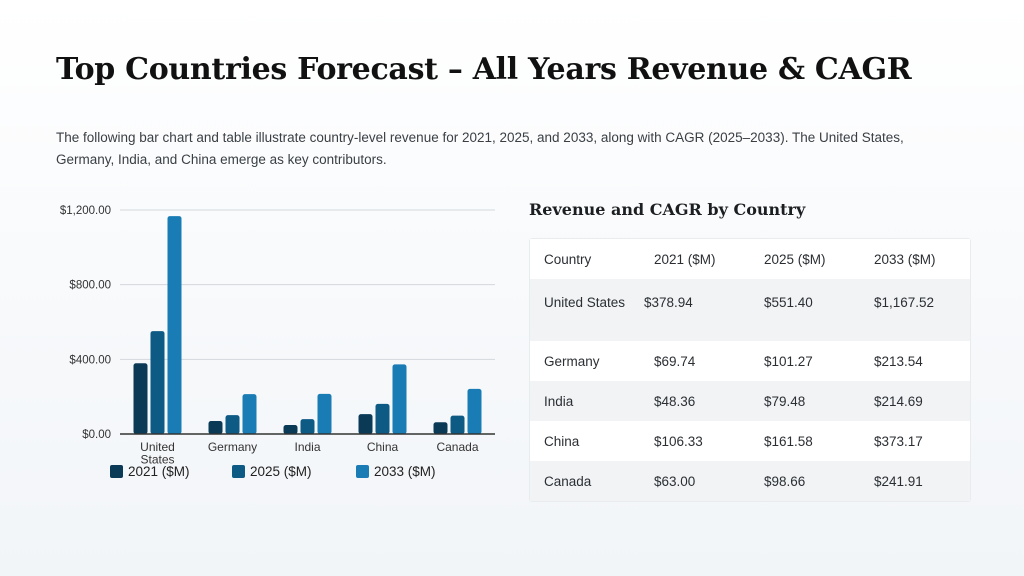 This screenshot has width=1024, height=576. What do you see at coordinates (383, 447) in the screenshot?
I see `x-tick-label: China` at bounding box center [383, 447].